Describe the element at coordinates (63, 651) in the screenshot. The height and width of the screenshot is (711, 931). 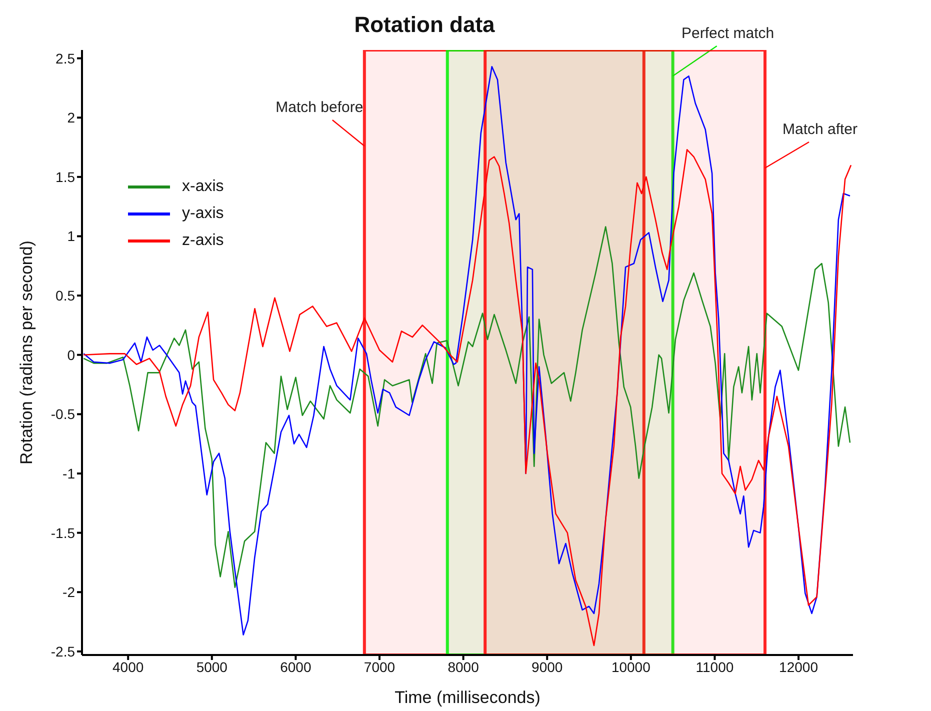
I see `y-tick-label: -2.5` at that location.